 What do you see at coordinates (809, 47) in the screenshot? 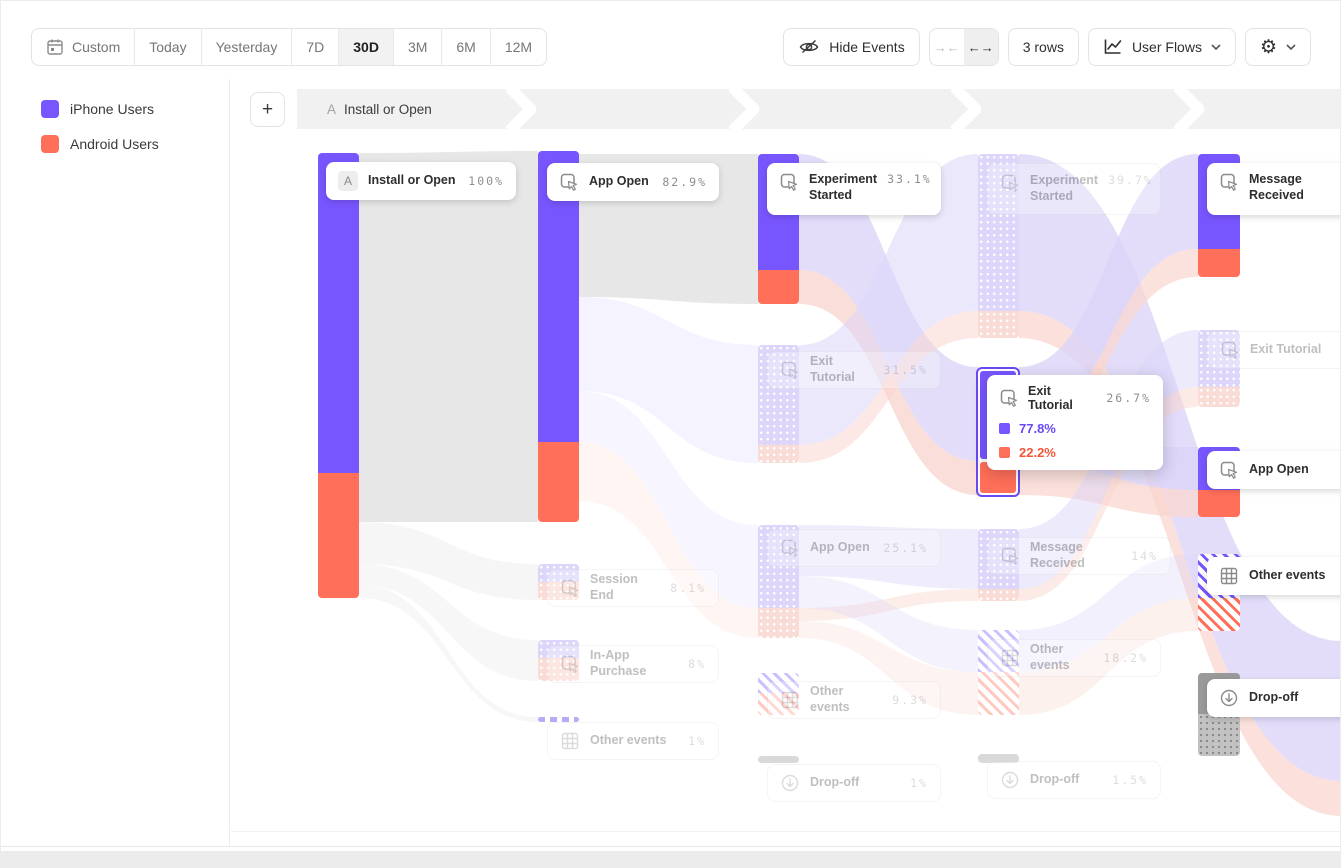
I see `eye-off-icon` at bounding box center [809, 47].